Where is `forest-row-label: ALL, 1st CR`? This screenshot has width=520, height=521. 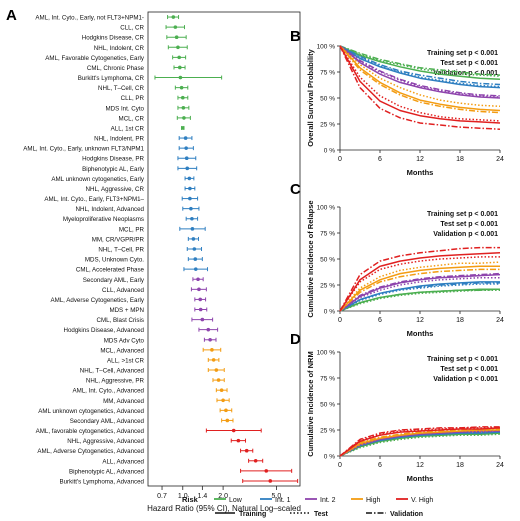
forest-row-label: ALL, 1st CR is located at coordinates (128, 128).